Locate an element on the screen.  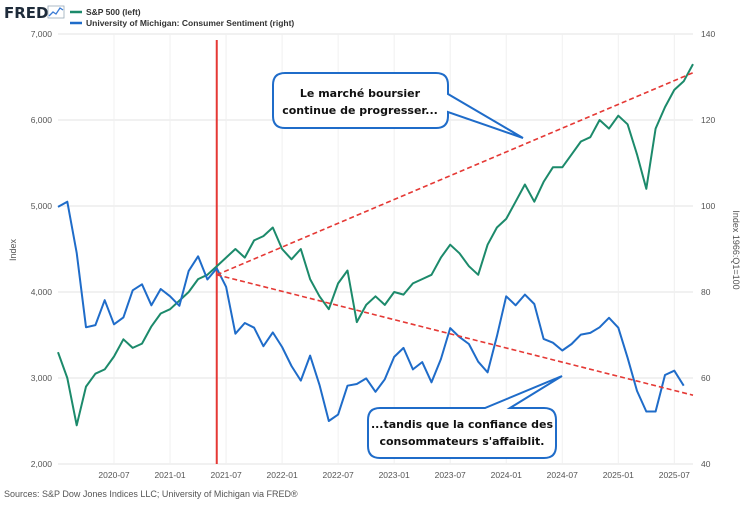
right-axis-title: Index 1966:Q1=100 is located at coordinates (736, 249).